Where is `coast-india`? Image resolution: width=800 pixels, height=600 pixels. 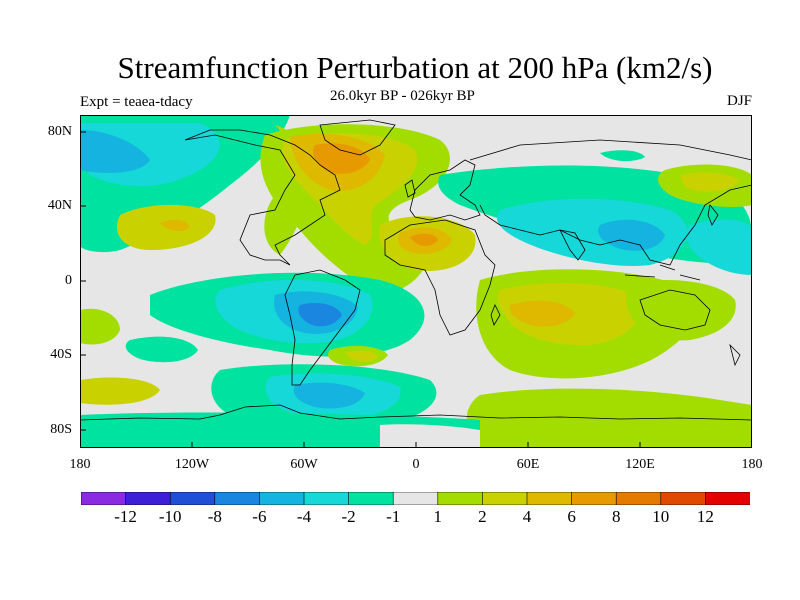
coast-india is located at coordinates (572, 245).